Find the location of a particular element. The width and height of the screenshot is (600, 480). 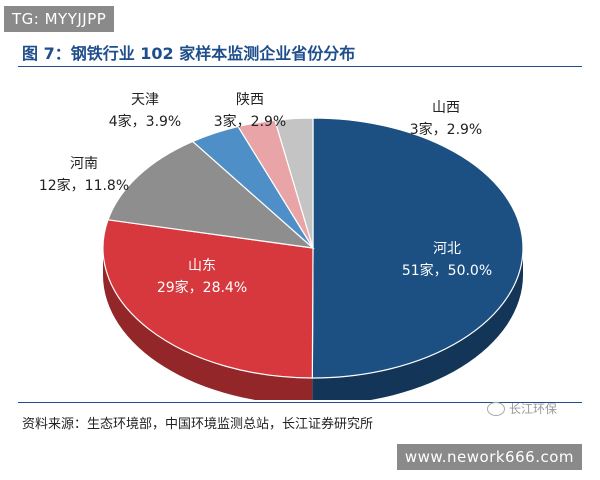

watermark-top: TG: MYYJJPP is located at coordinates (59, 19).